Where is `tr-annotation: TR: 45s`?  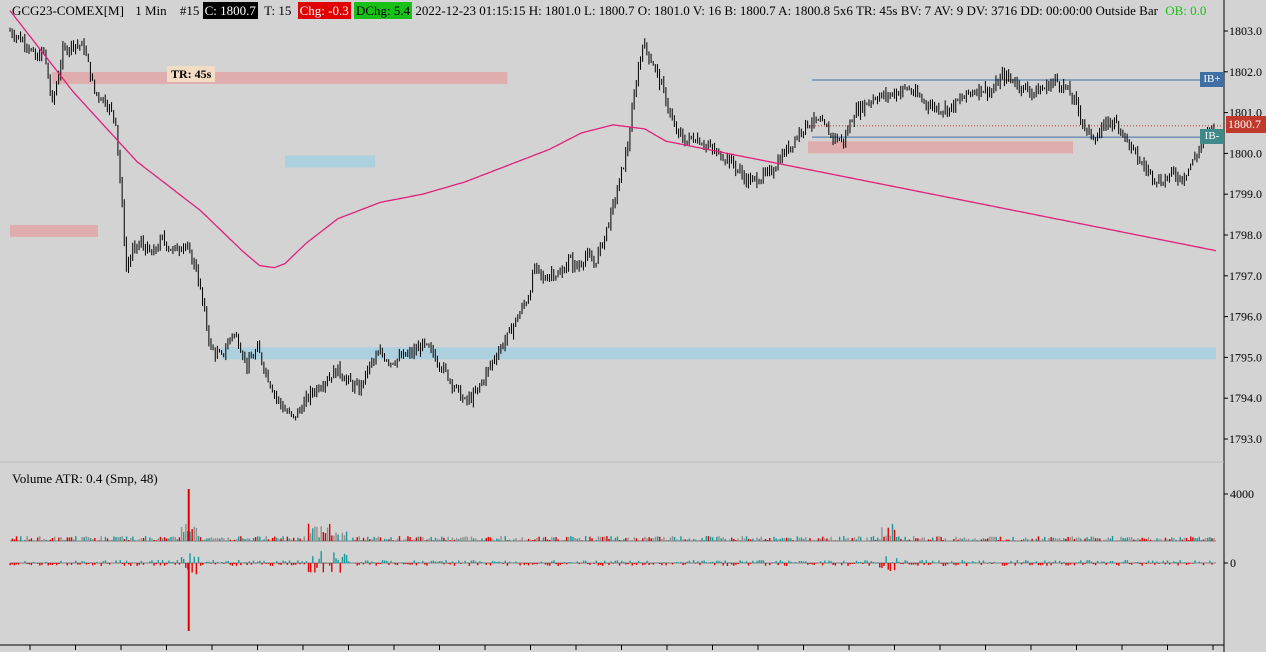
tr-annotation: TR: 45s is located at coordinates (191, 74).